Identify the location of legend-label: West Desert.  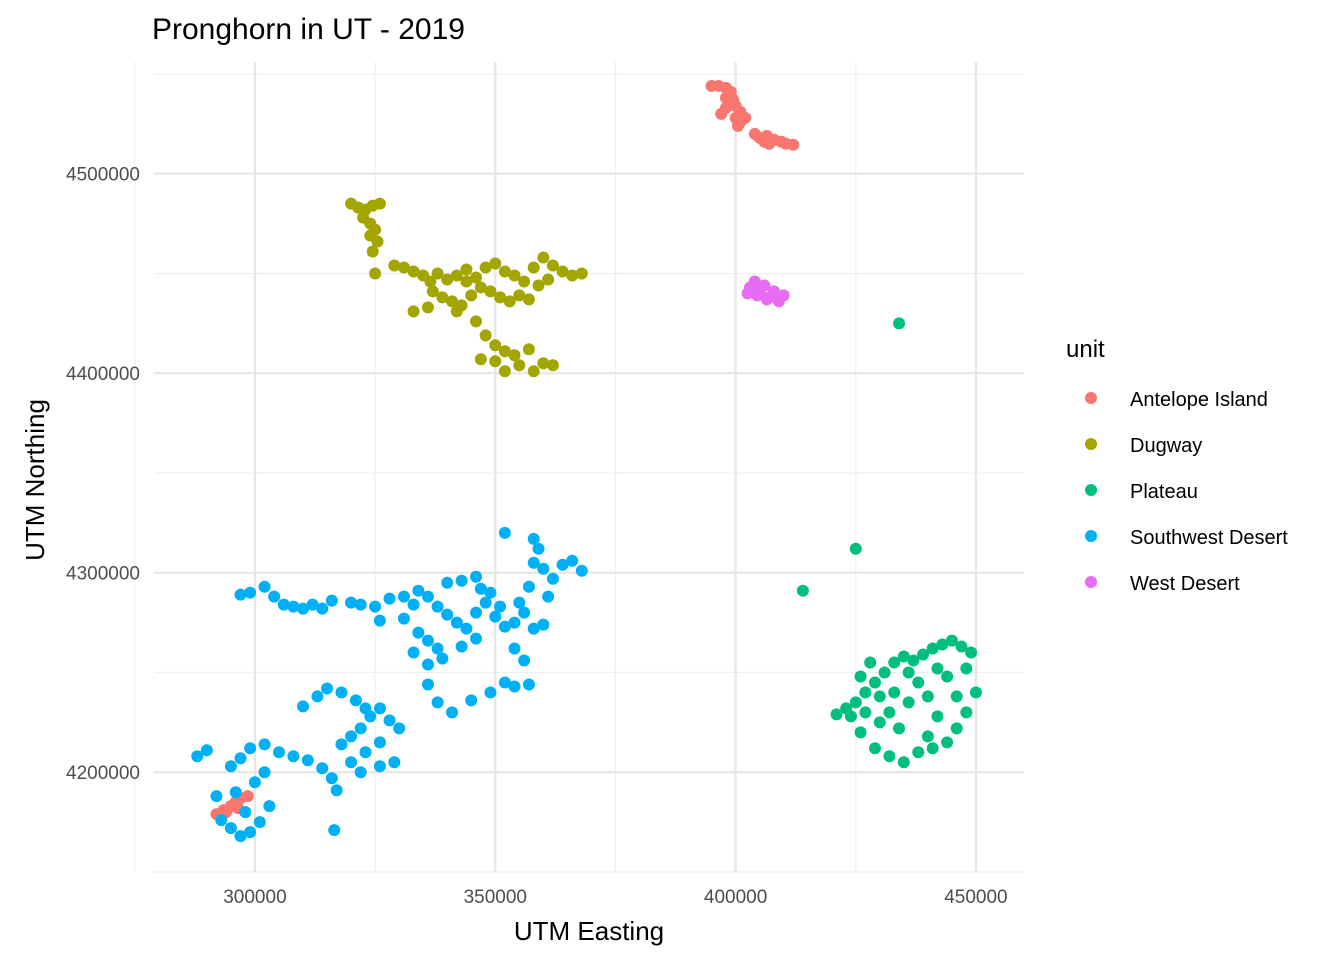
(1185, 584).